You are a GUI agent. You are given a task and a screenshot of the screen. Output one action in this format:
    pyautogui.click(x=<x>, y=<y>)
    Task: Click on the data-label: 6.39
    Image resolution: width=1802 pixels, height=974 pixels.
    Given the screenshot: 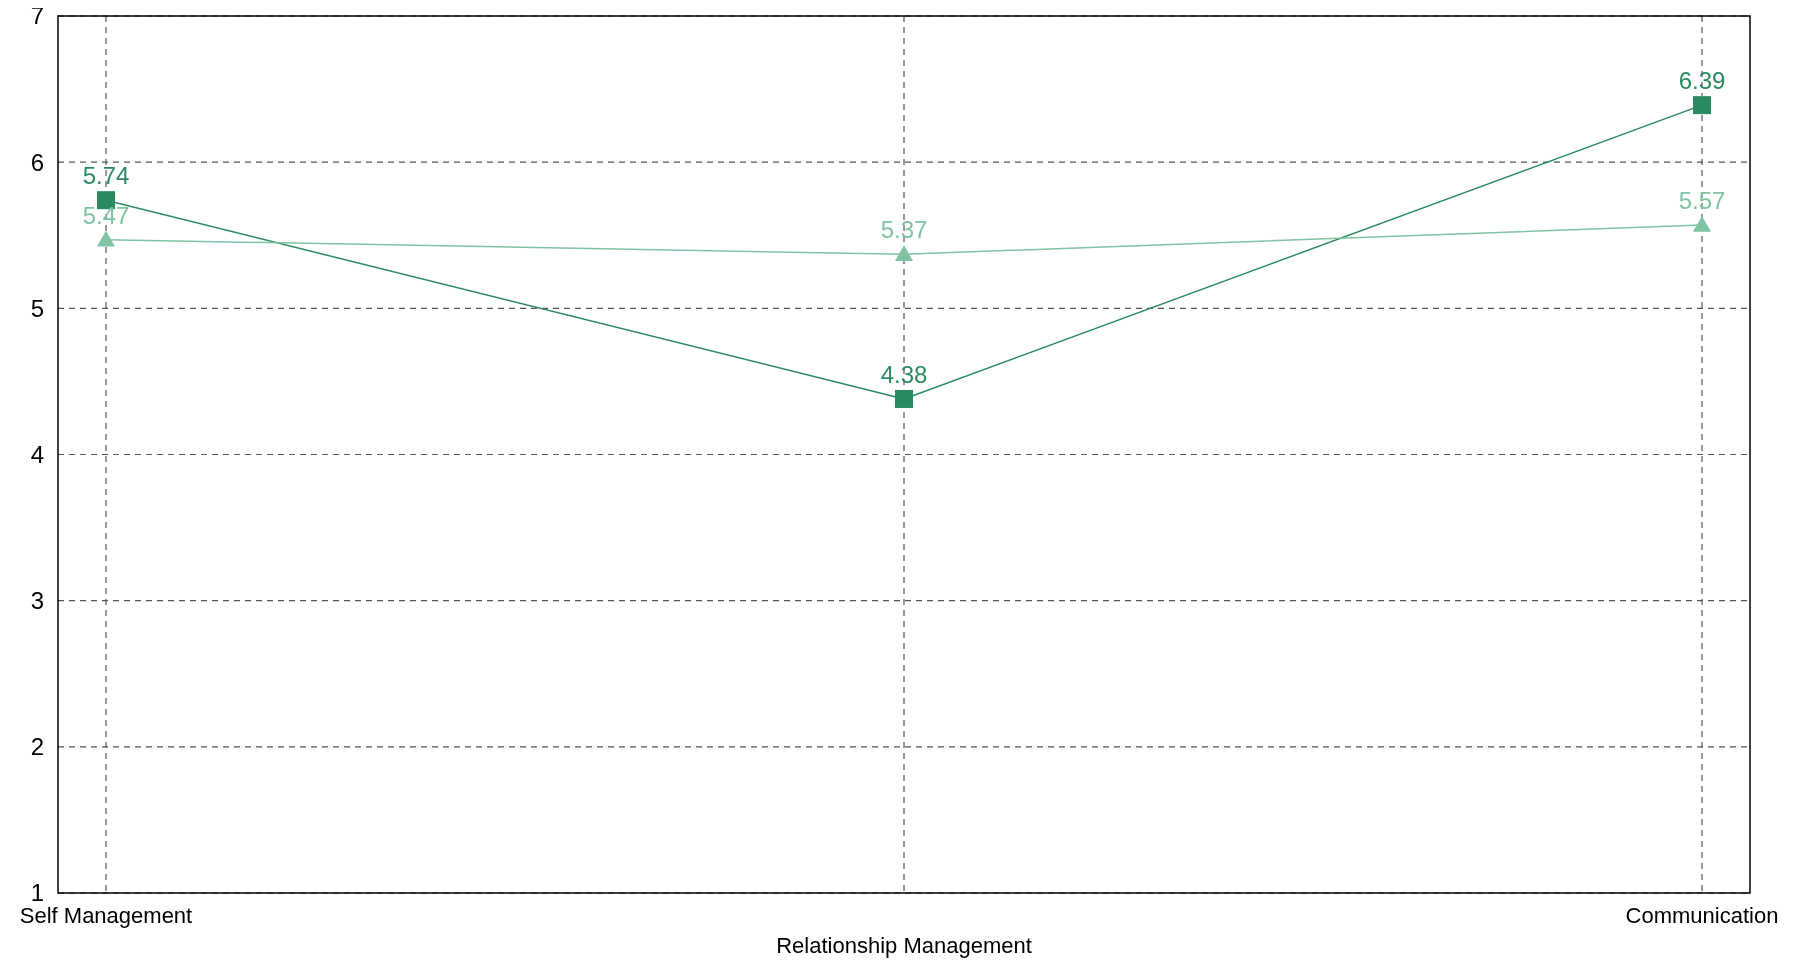 What is the action you would take?
    pyautogui.click(x=1702, y=81)
    